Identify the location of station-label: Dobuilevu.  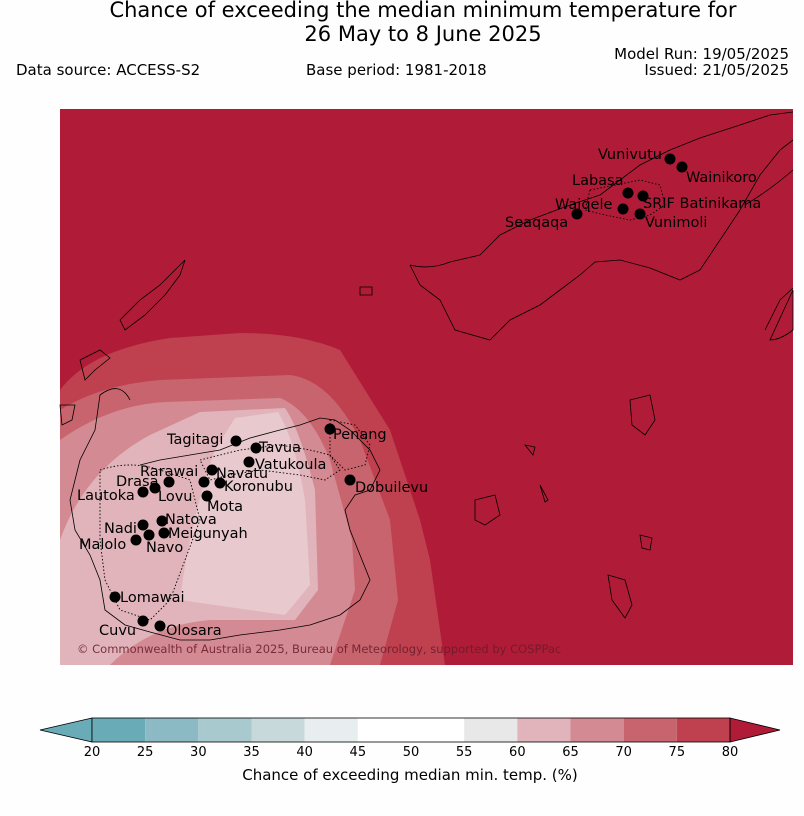
(391, 488).